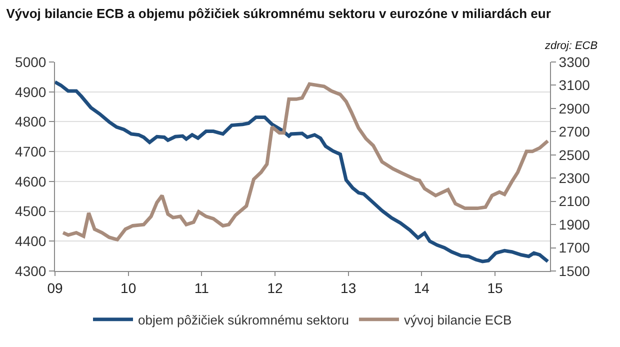  Describe the element at coordinates (574, 108) in the screenshot. I see `y2-tick-label: 2900` at that location.